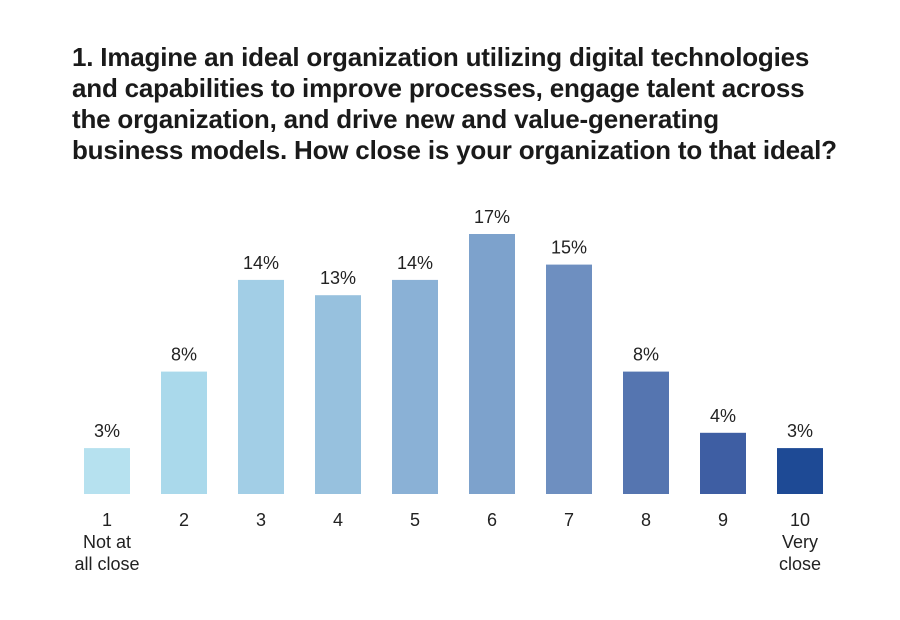 This screenshot has width=900, height=620. I want to click on value-label-9: 4%, so click(723, 416).